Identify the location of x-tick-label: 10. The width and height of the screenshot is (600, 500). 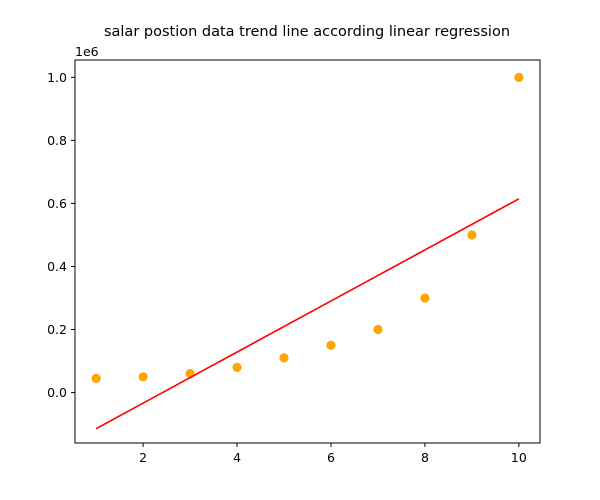
(519, 457).